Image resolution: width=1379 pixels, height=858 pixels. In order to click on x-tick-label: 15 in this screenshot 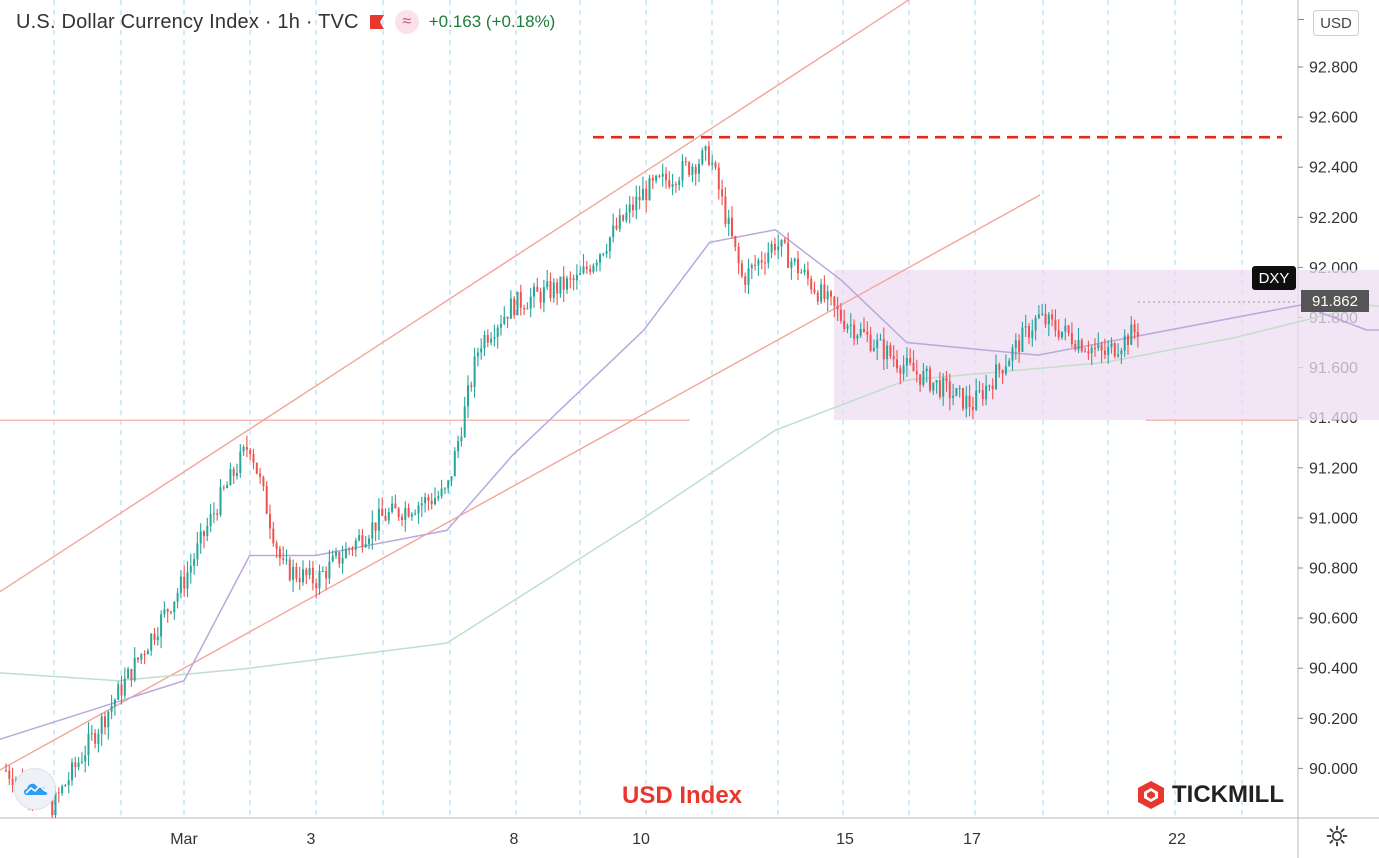, I will do `click(845, 839)`.